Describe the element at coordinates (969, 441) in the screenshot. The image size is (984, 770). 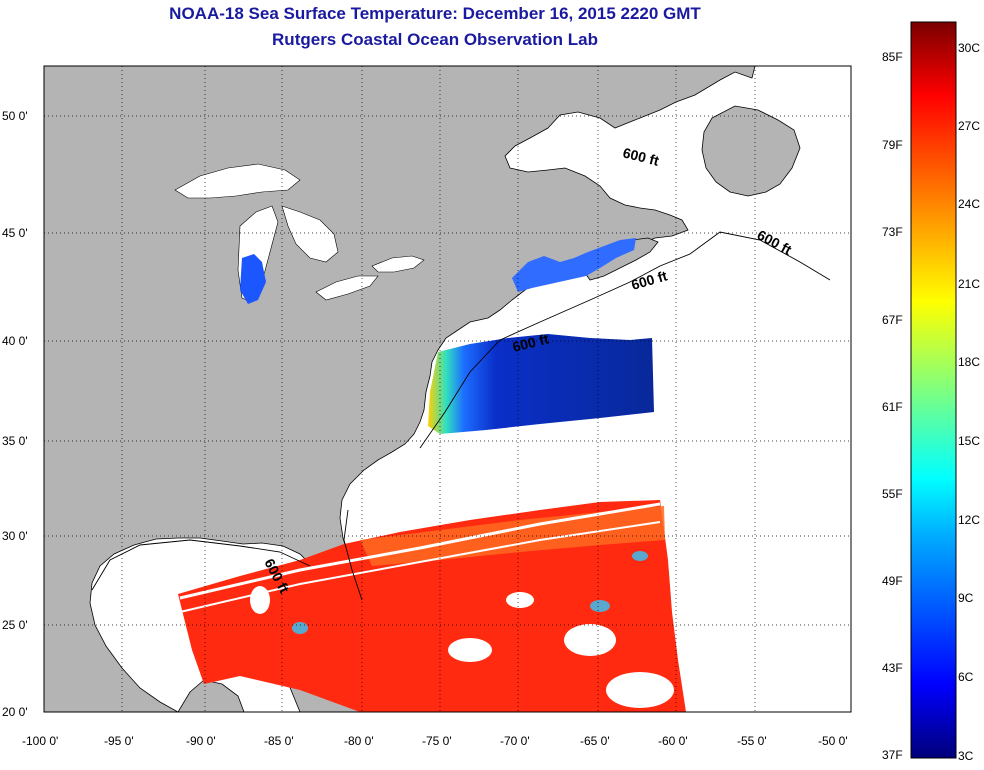
I see `colorbar-c-label: 15C` at that location.